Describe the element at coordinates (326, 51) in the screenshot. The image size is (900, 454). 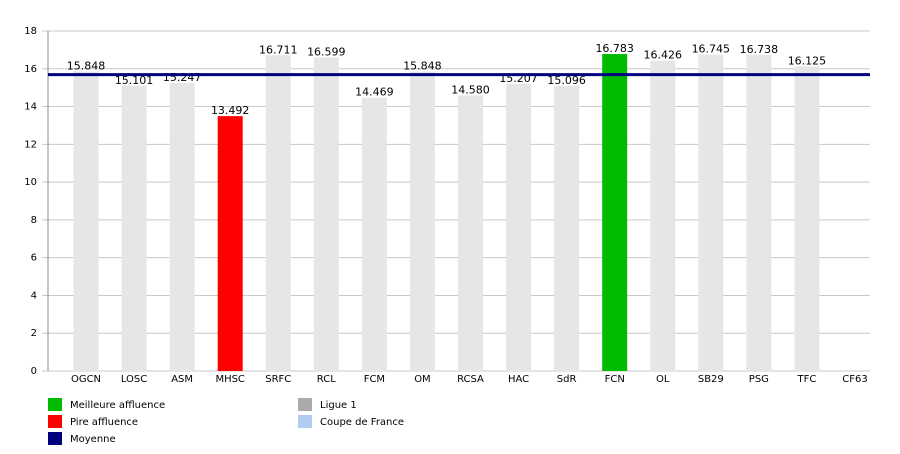
I see `value-label: 16.599` at that location.